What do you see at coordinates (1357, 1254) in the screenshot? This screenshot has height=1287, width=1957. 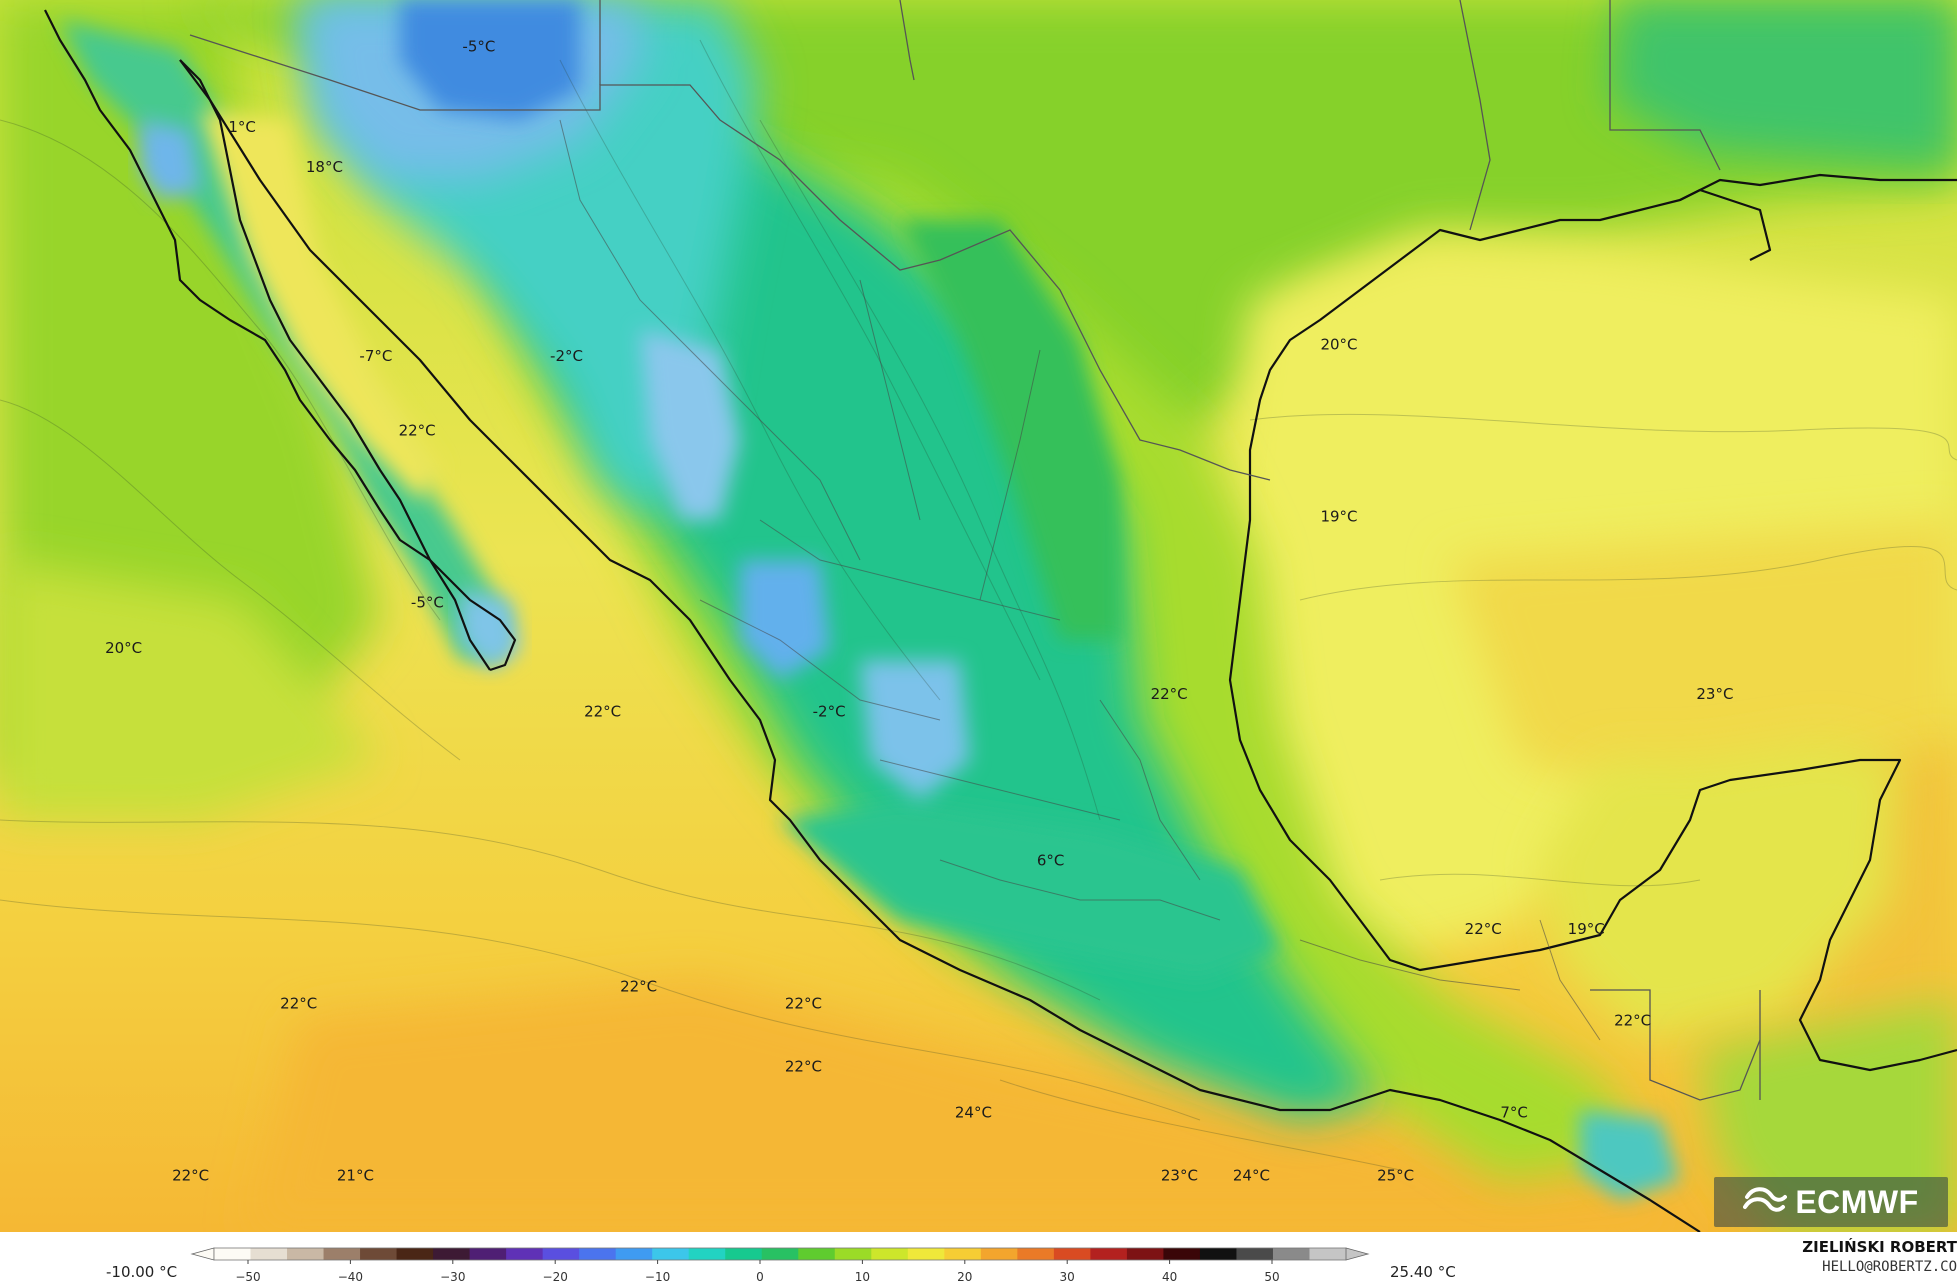 I see `scale-max-arrow` at bounding box center [1357, 1254].